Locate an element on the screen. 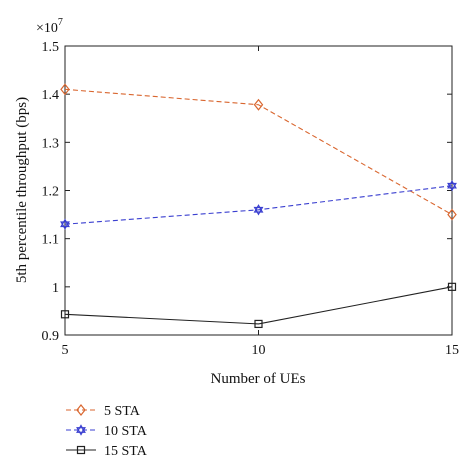 The width and height of the screenshot is (474, 471). legend-entry: 15 STA is located at coordinates (107, 451).